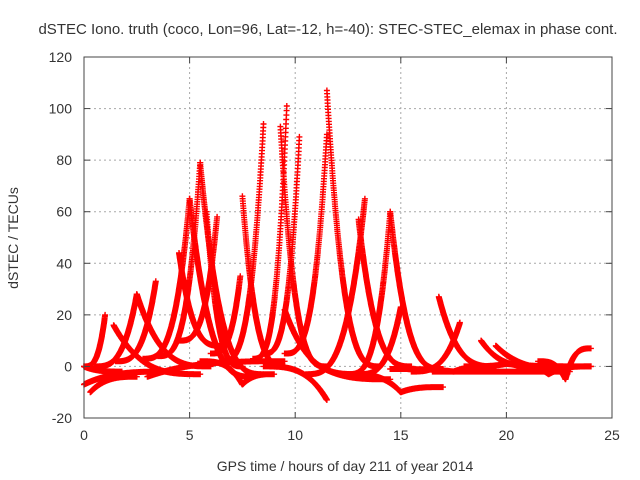  I want to click on x-tick-label: 25, so click(612, 435).